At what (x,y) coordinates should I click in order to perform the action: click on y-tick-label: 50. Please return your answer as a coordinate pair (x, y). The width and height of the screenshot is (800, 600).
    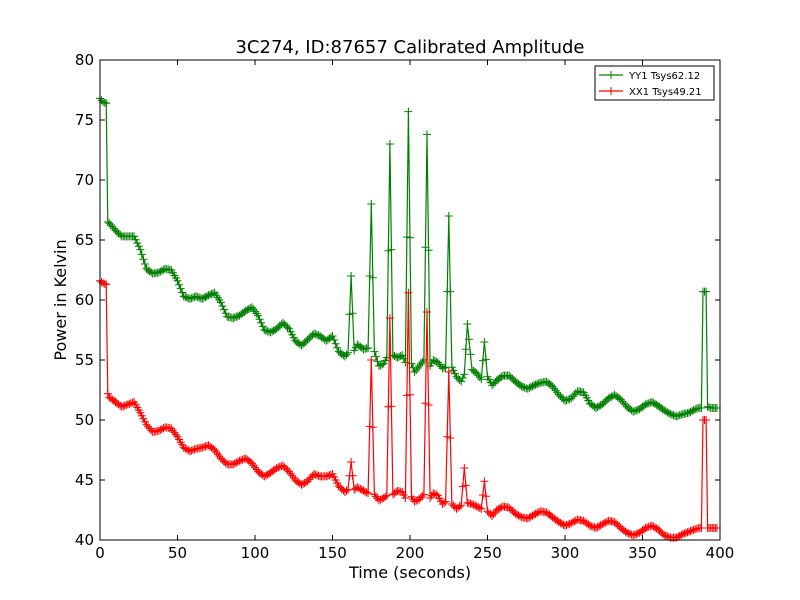
    Looking at the image, I should click on (84, 420).